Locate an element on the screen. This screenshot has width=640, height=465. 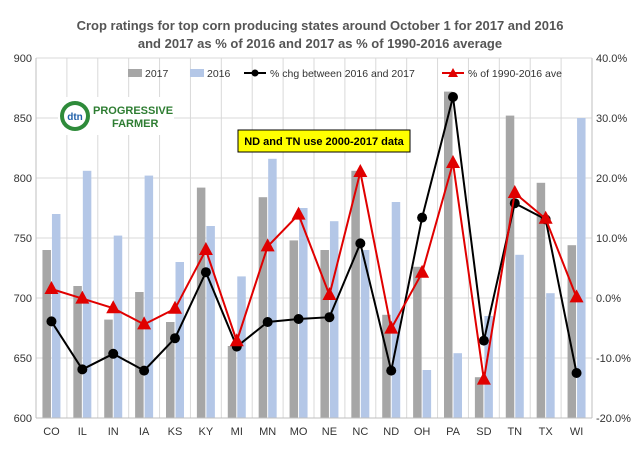
point-pct-chg-SD is located at coordinates (483, 340).